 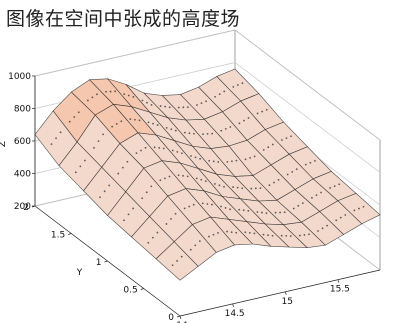 I want to click on z-axis-label: Z, so click(x=4, y=144).